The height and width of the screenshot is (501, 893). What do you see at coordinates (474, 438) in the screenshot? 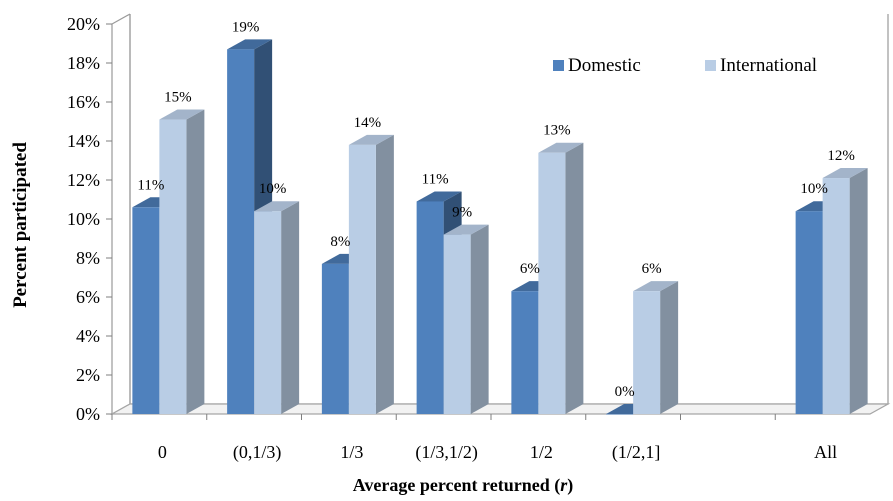
I see `x-ticks-group: 0 (0,1/3) 1/3 (1/3,1/2) 1/2 (1/2,1] All` at bounding box center [474, 438].